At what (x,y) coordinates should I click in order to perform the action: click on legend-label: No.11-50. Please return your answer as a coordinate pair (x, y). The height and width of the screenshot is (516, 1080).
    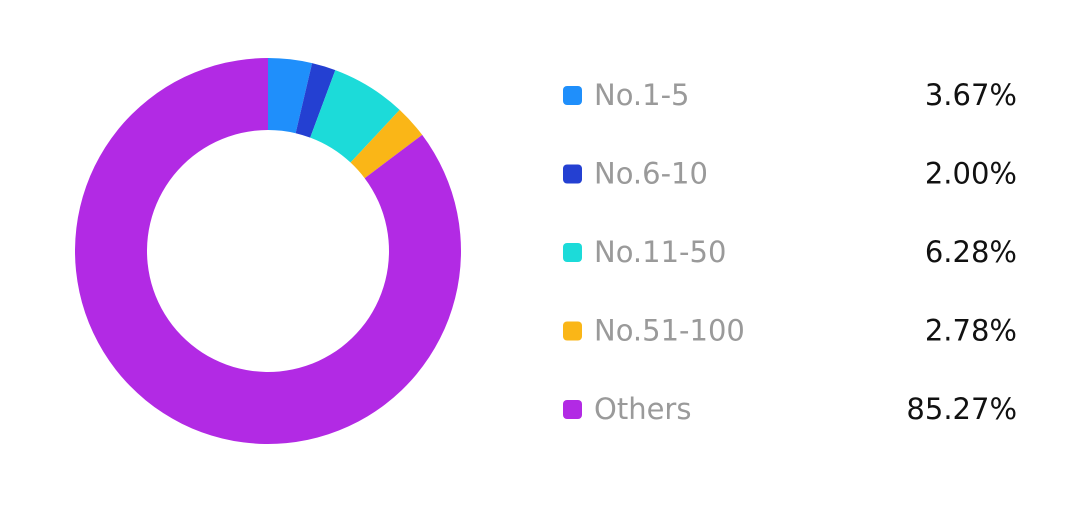
    Looking at the image, I should click on (660, 252).